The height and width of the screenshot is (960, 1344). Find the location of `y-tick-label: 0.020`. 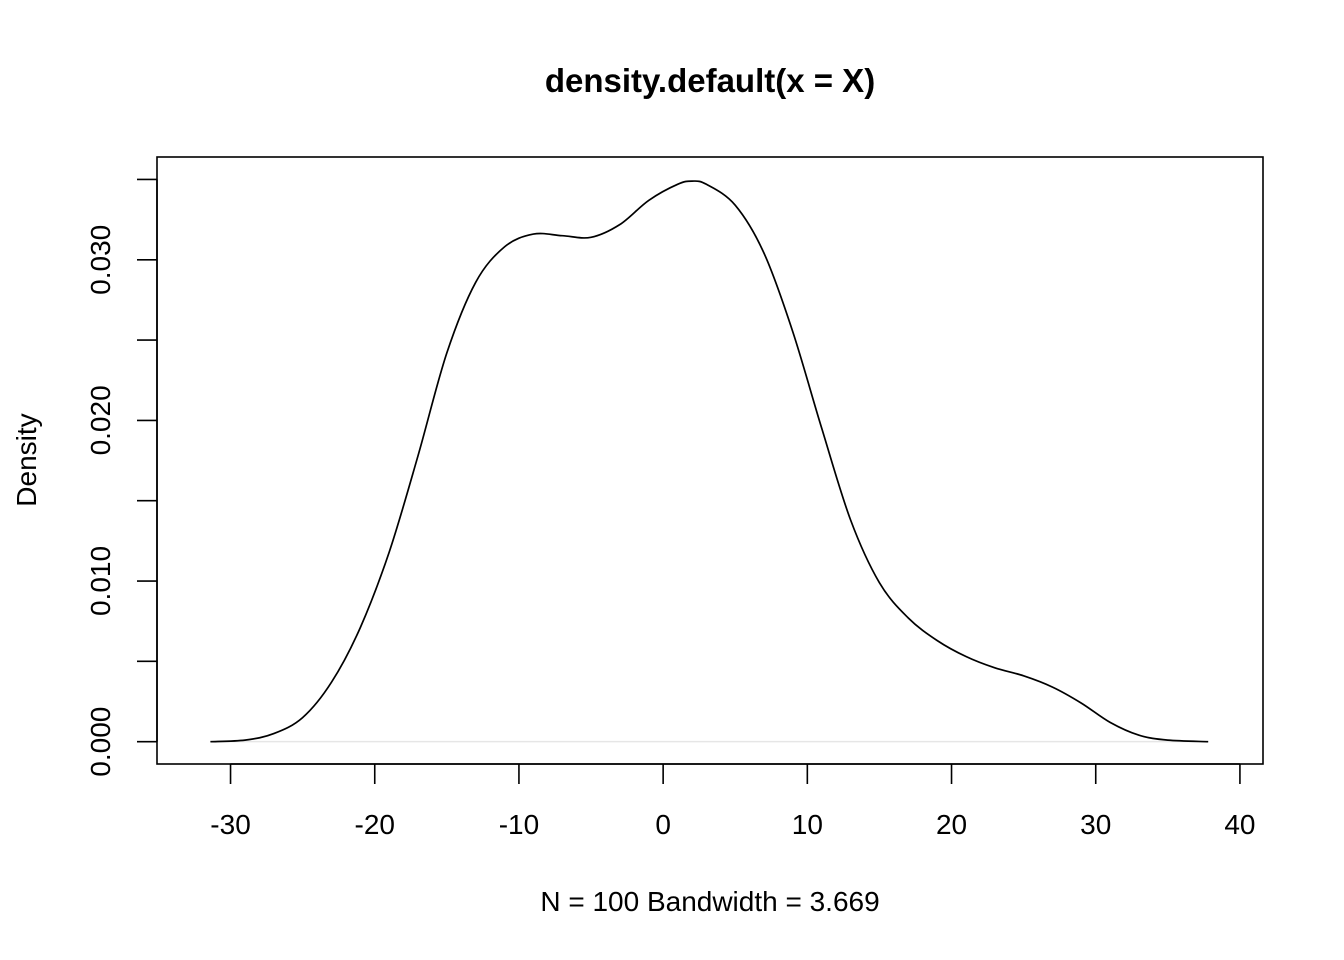

y-tick-label: 0.020 is located at coordinates (100, 420).